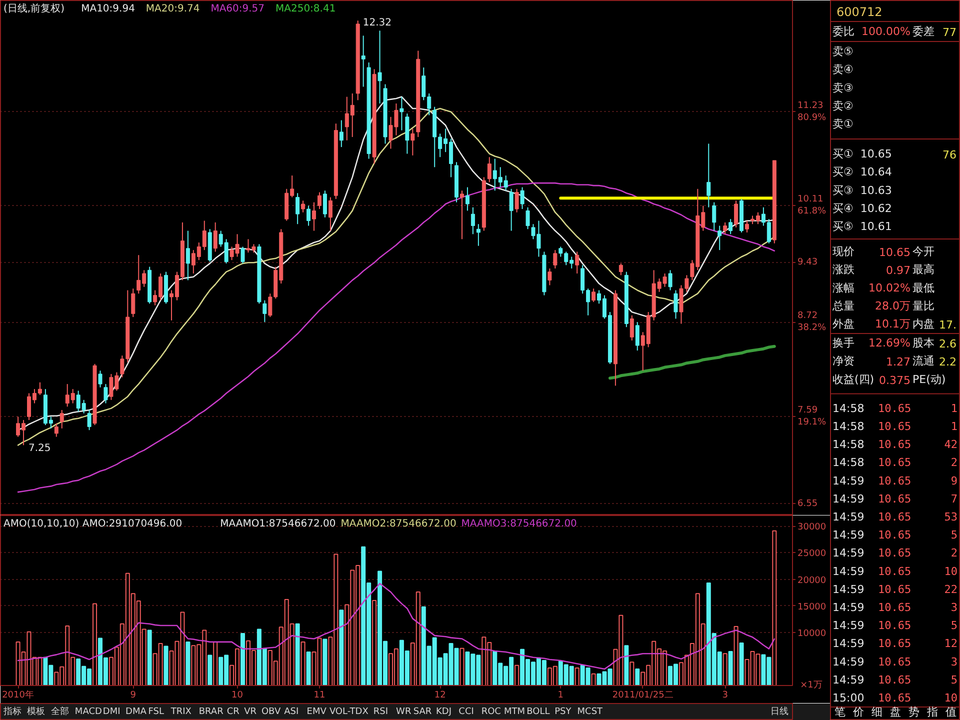  Describe the element at coordinates (843, 31) in the screenshot. I see `text: 委比` at that location.